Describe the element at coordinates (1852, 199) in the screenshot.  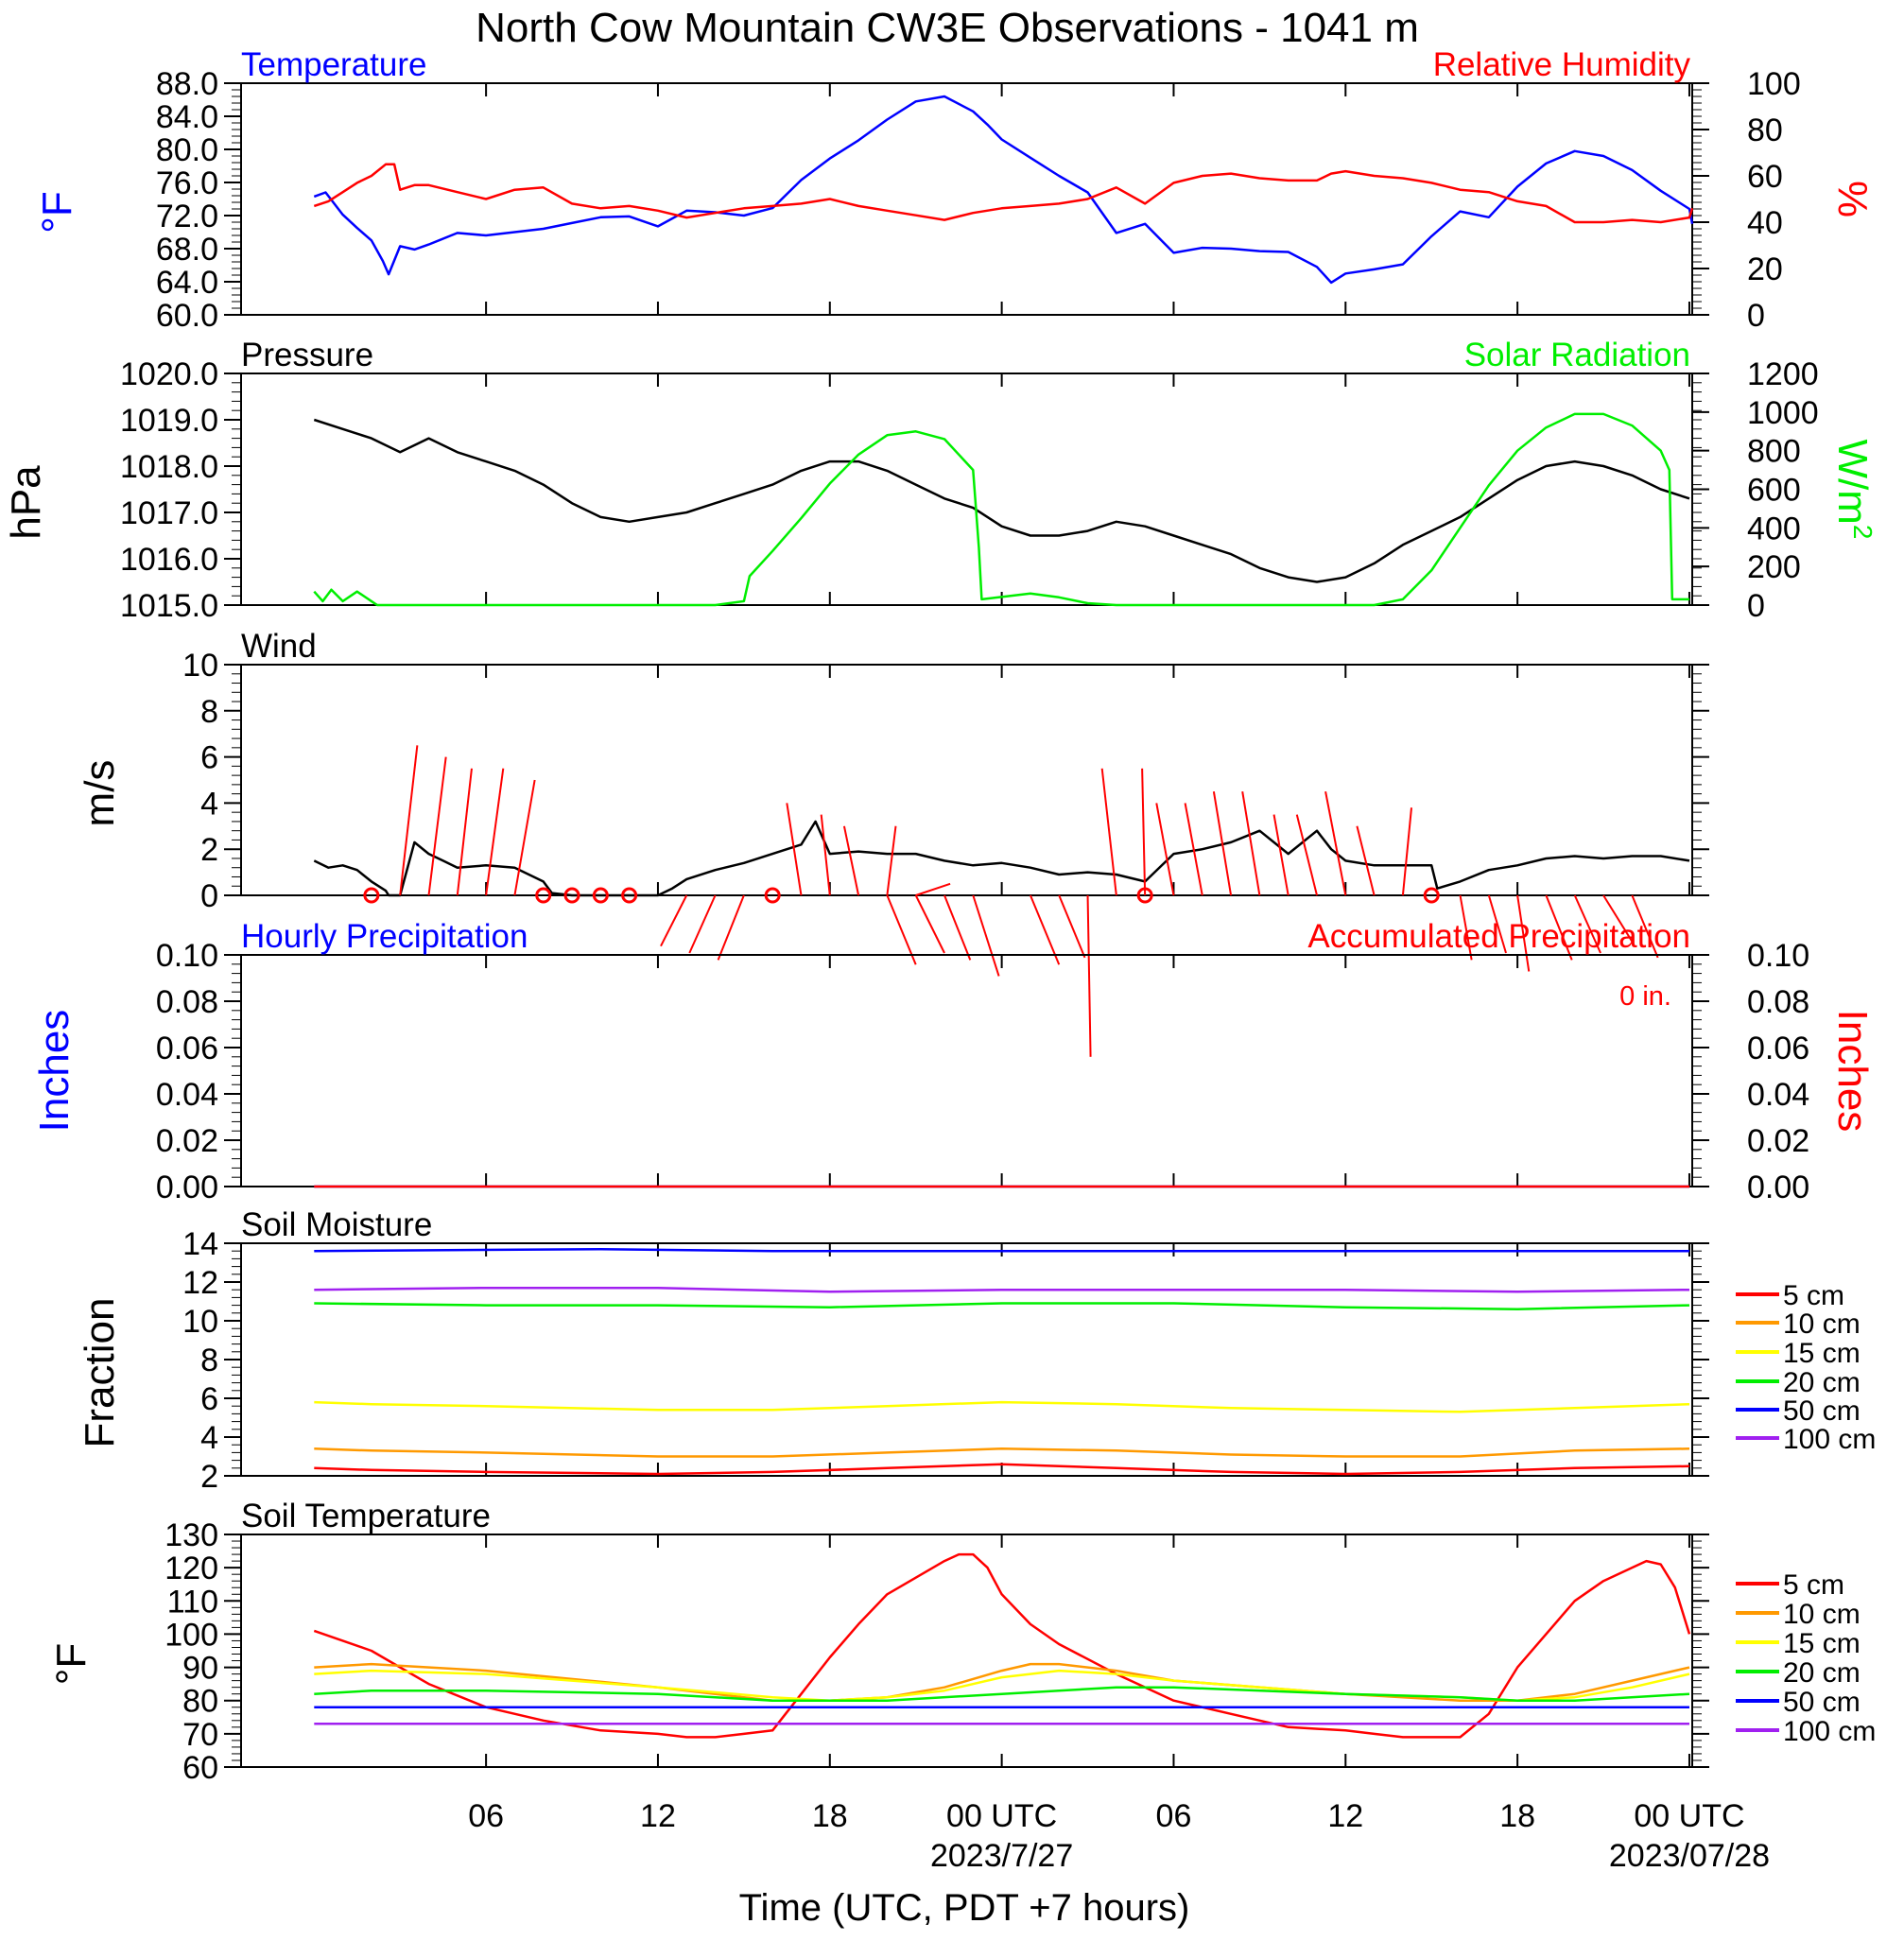
I see `y2-axis-label: %` at that location.